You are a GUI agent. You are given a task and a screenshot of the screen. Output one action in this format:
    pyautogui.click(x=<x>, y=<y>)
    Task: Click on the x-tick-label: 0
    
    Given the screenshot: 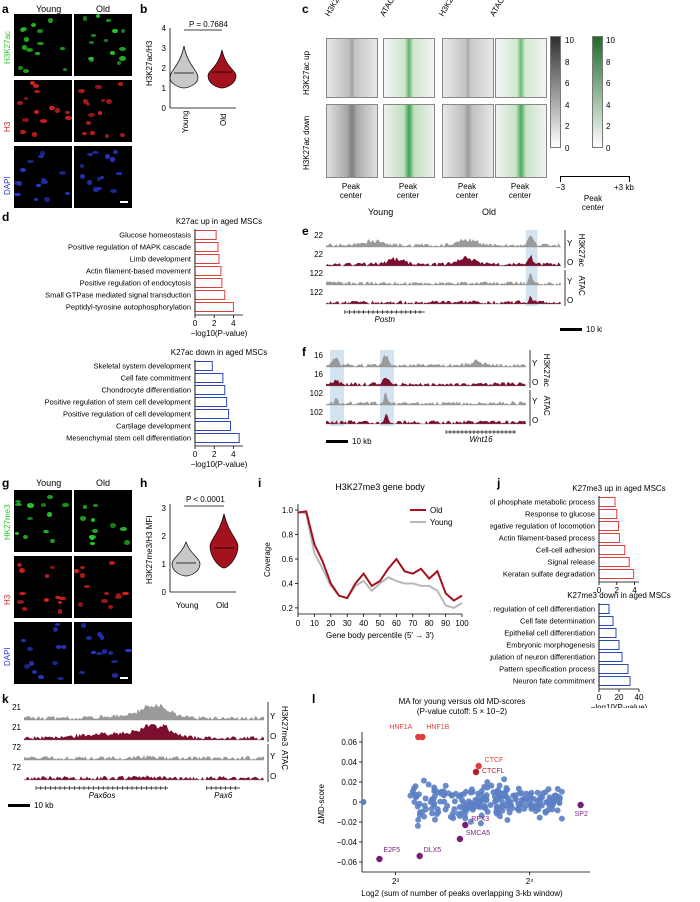 What is the action you would take?
    pyautogui.click(x=195, y=323)
    